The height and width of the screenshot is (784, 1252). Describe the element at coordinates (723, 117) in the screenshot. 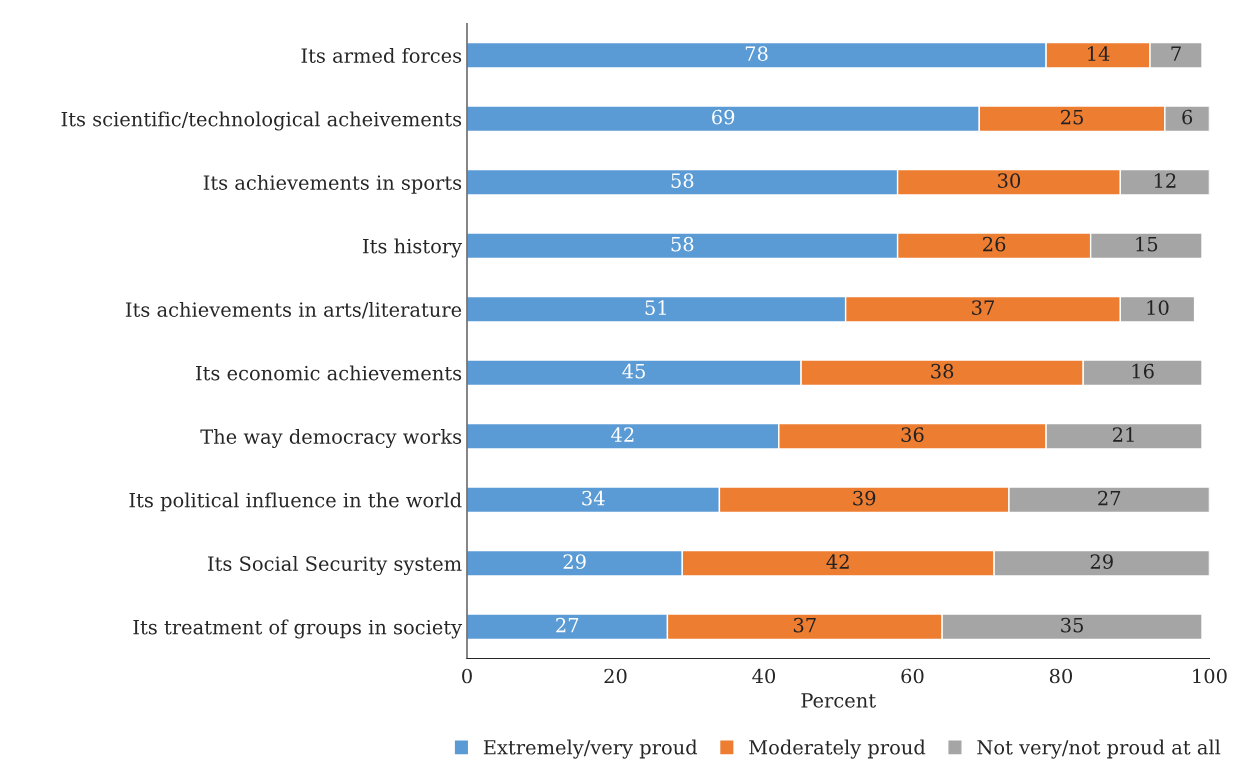

I see `data-label: 69` at that location.